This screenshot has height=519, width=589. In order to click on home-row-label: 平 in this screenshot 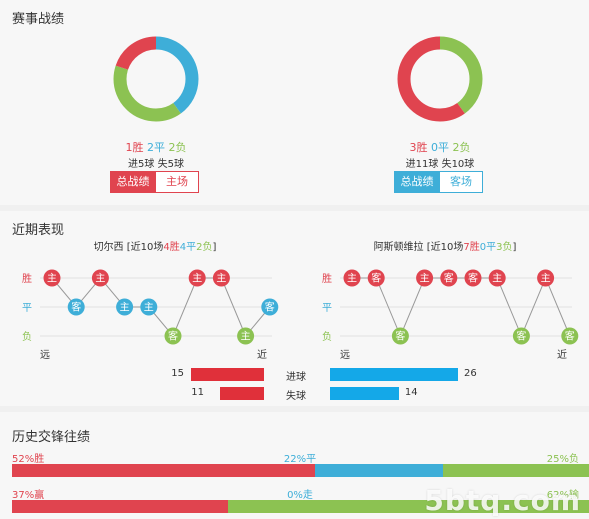, I will do `click(27, 308)`.